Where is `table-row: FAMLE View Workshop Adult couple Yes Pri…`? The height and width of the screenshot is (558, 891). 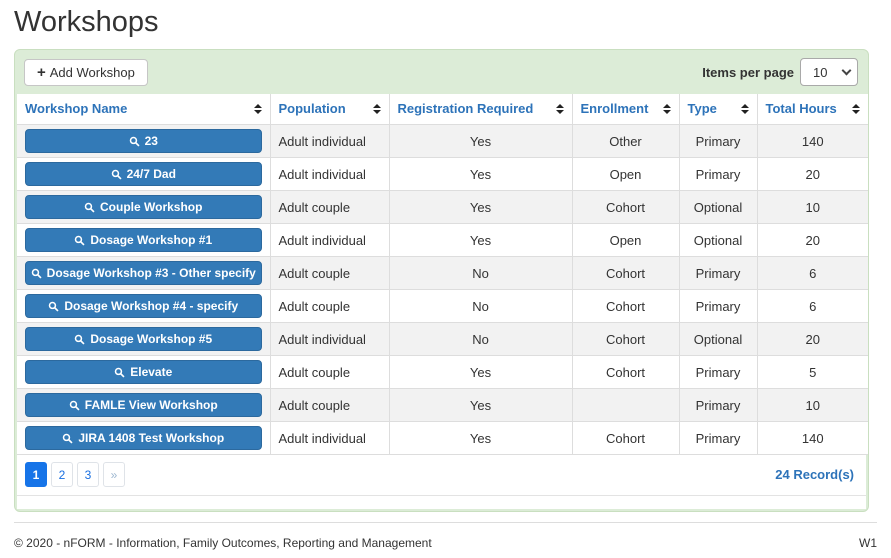 table-row: FAMLE View Workshop Adult couple Yes Pri… is located at coordinates (442, 405).